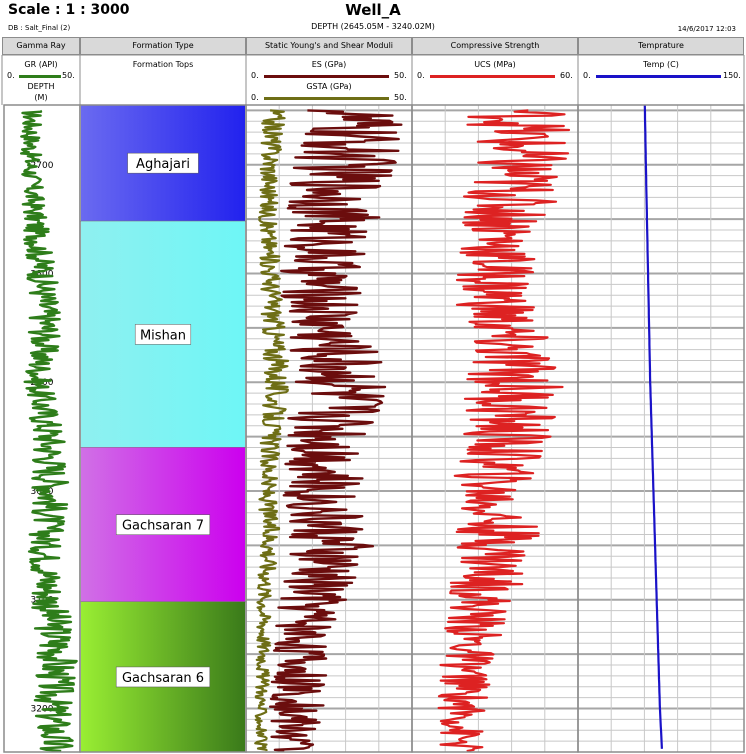  What do you see at coordinates (326, 76) in the screenshot?
I see `legend-es-line` at bounding box center [326, 76].